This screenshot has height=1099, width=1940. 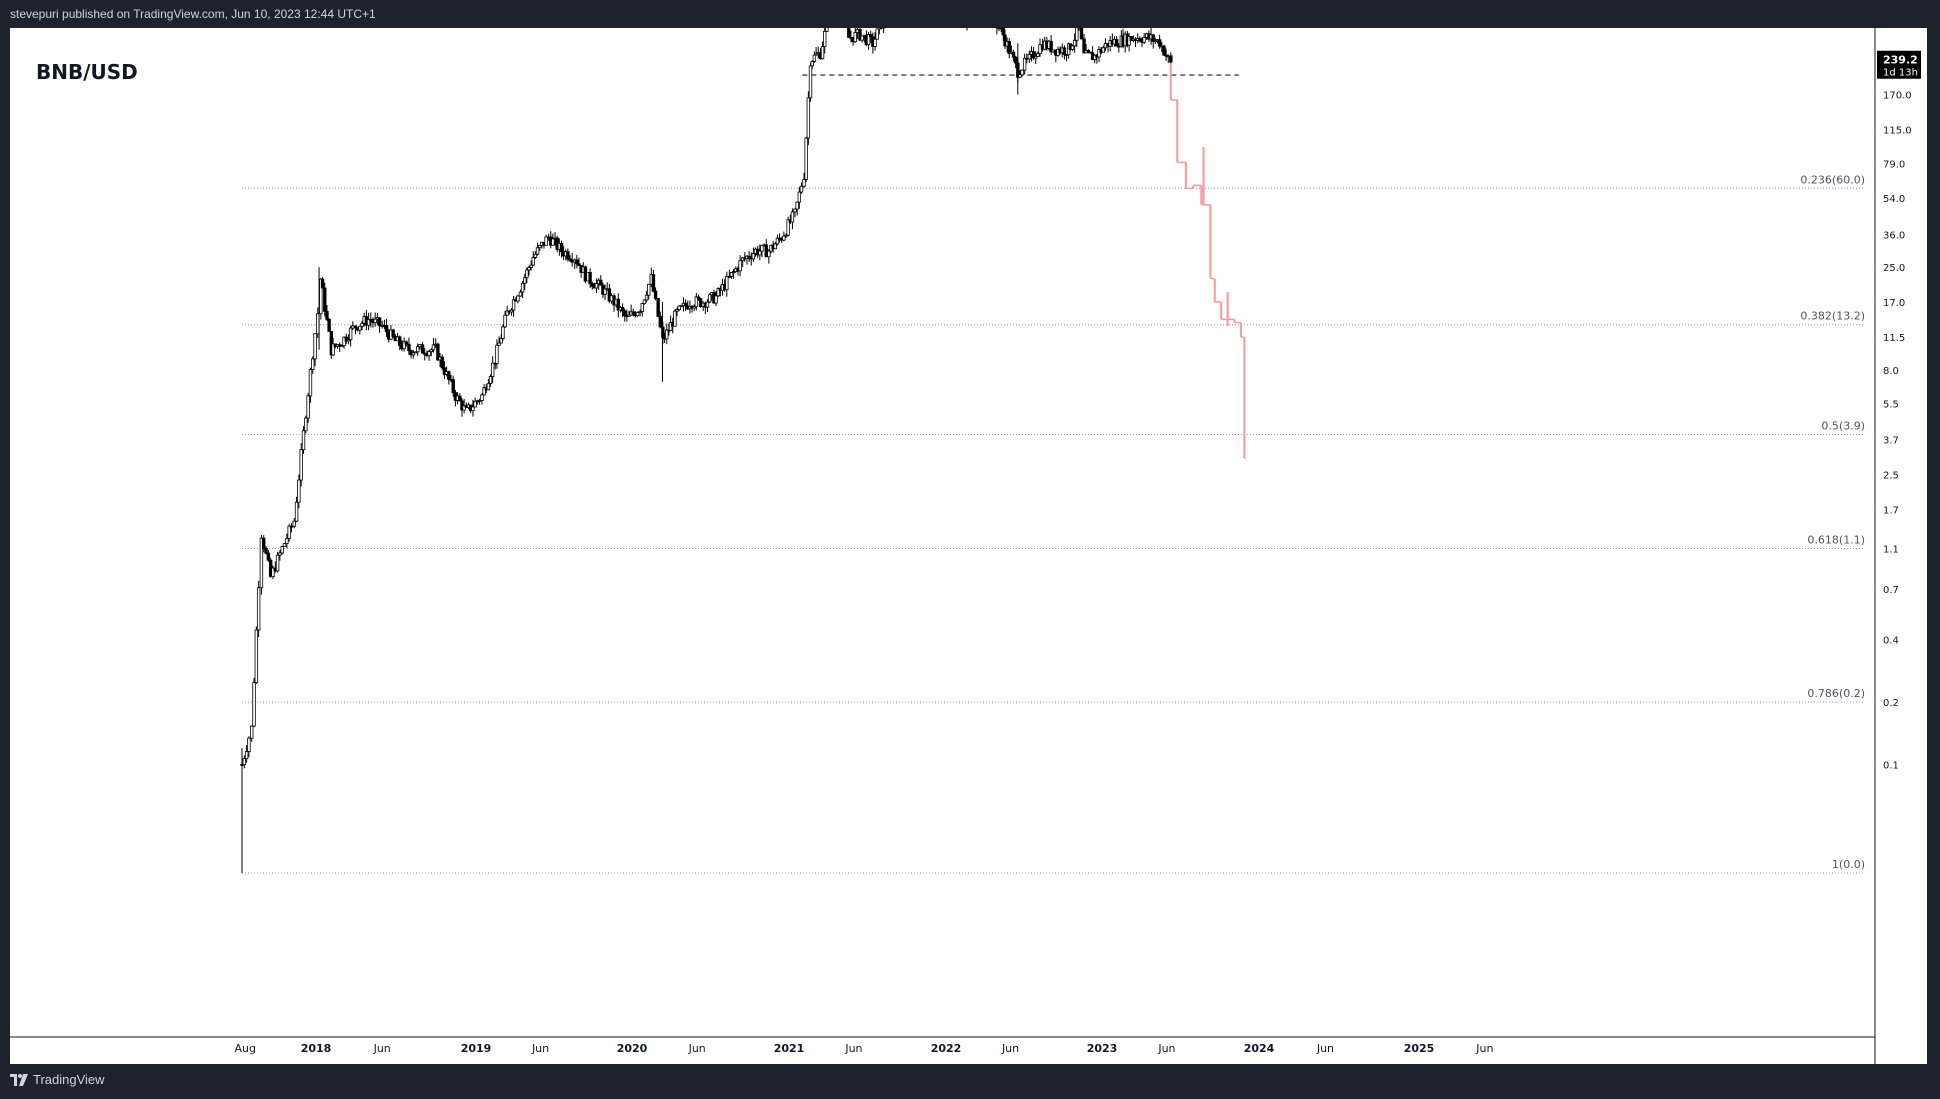 I want to click on price-tick-label: 11.5, so click(x=1894, y=338).